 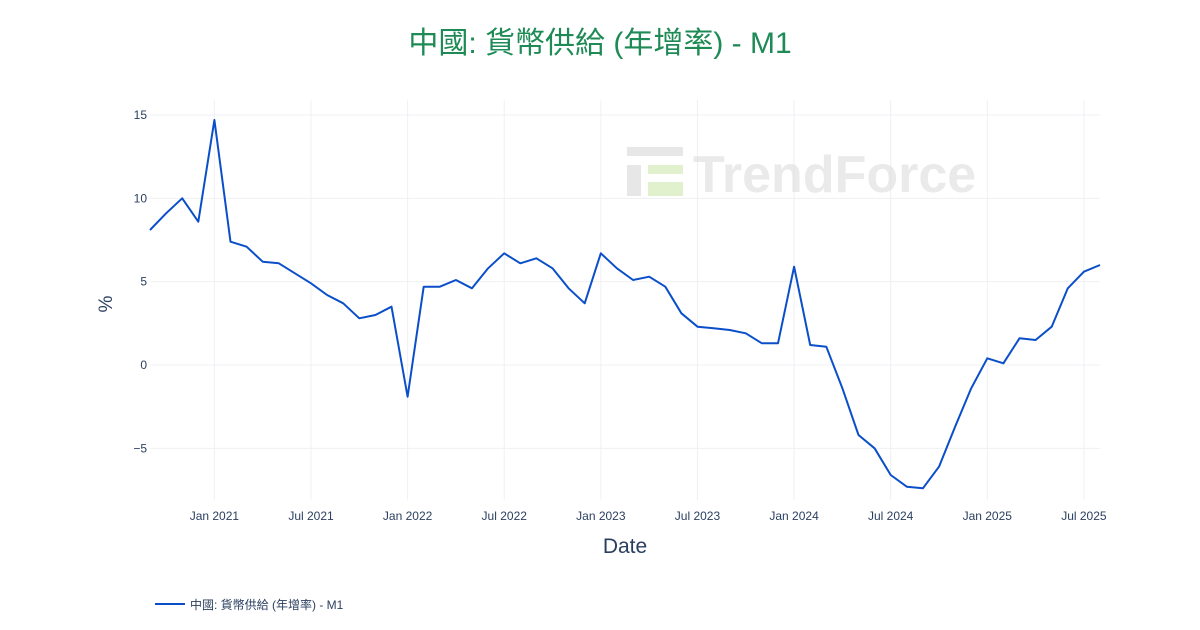 What do you see at coordinates (834, 175) in the screenshot?
I see `watermark-text: TrendForce` at bounding box center [834, 175].